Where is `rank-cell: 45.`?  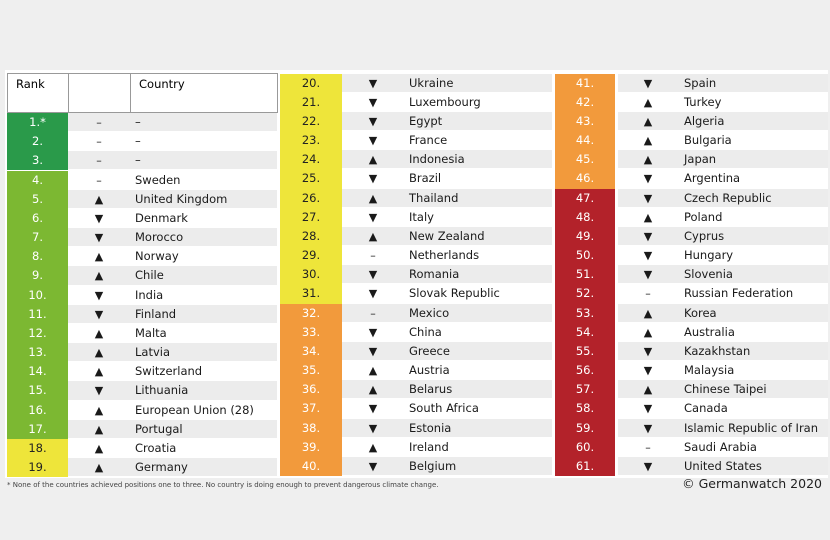
rank-cell: 45. is located at coordinates (585, 160).